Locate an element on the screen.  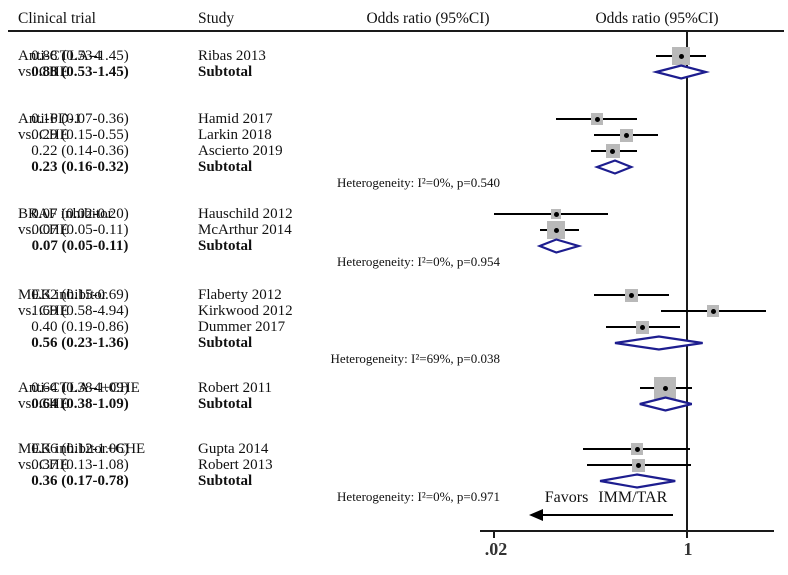
study-or-value: 1.69 (0.58-4.94) is located at coordinates (80, 311).